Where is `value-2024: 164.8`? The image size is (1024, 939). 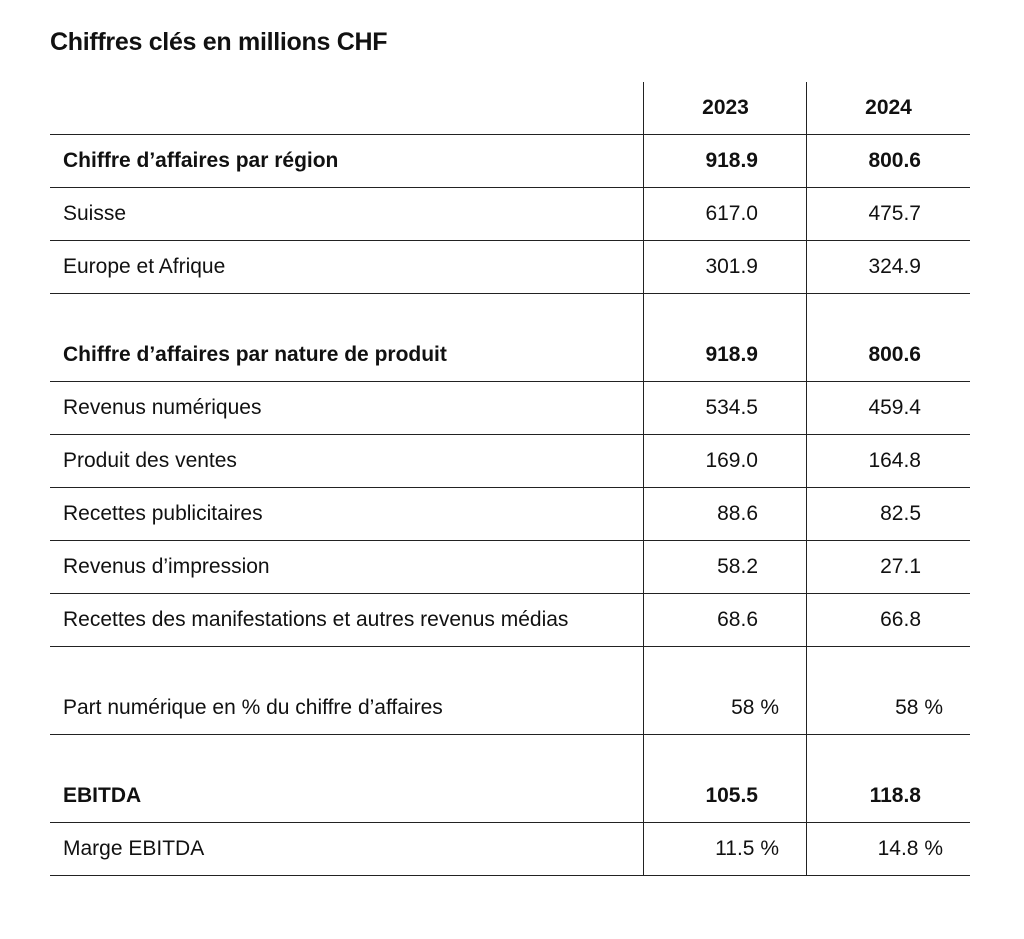 value-2024: 164.8 is located at coordinates (894, 460).